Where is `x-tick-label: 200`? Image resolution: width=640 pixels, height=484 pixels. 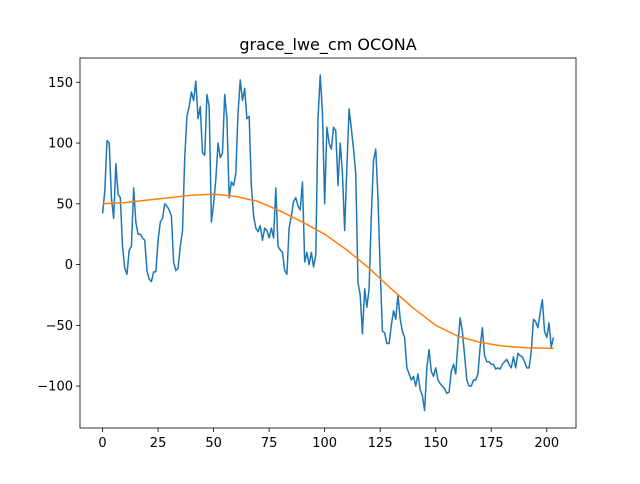
x-tick-label: 200 is located at coordinates (546, 443).